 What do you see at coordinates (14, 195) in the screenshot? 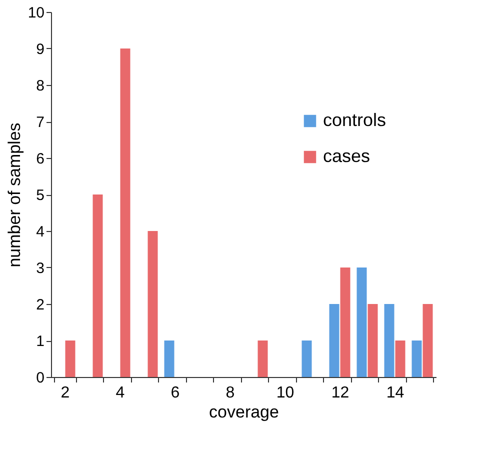
I see `y-axis-title: number of samples` at bounding box center [14, 195].